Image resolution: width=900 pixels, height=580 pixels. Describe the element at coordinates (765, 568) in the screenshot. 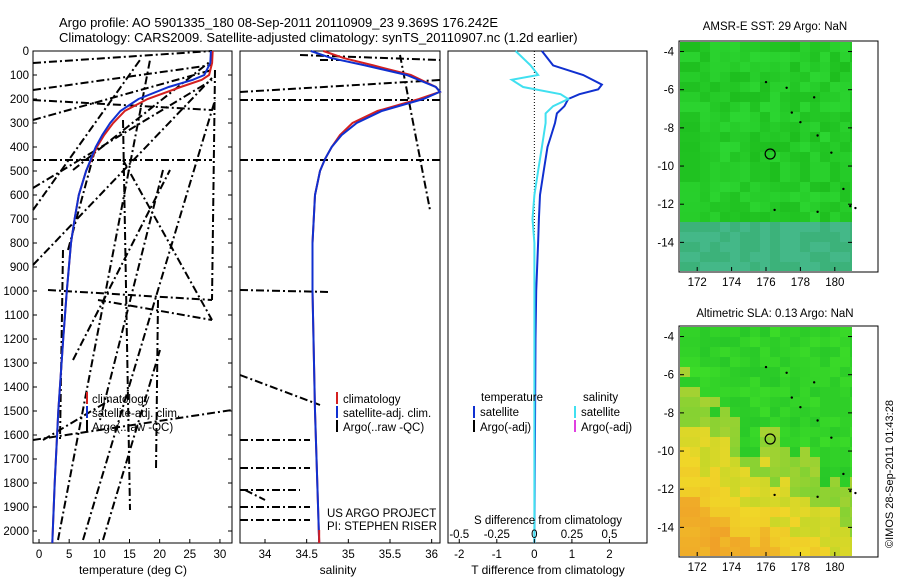

I see `sla-xtick-label: 176` at that location.